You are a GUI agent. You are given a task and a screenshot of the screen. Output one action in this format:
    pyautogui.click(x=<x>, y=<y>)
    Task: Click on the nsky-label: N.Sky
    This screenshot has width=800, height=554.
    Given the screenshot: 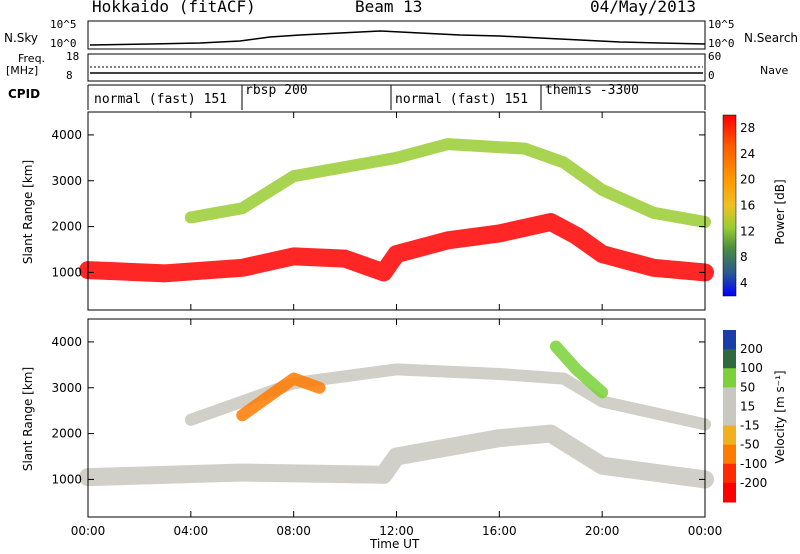 What is the action you would take?
    pyautogui.click(x=21, y=38)
    